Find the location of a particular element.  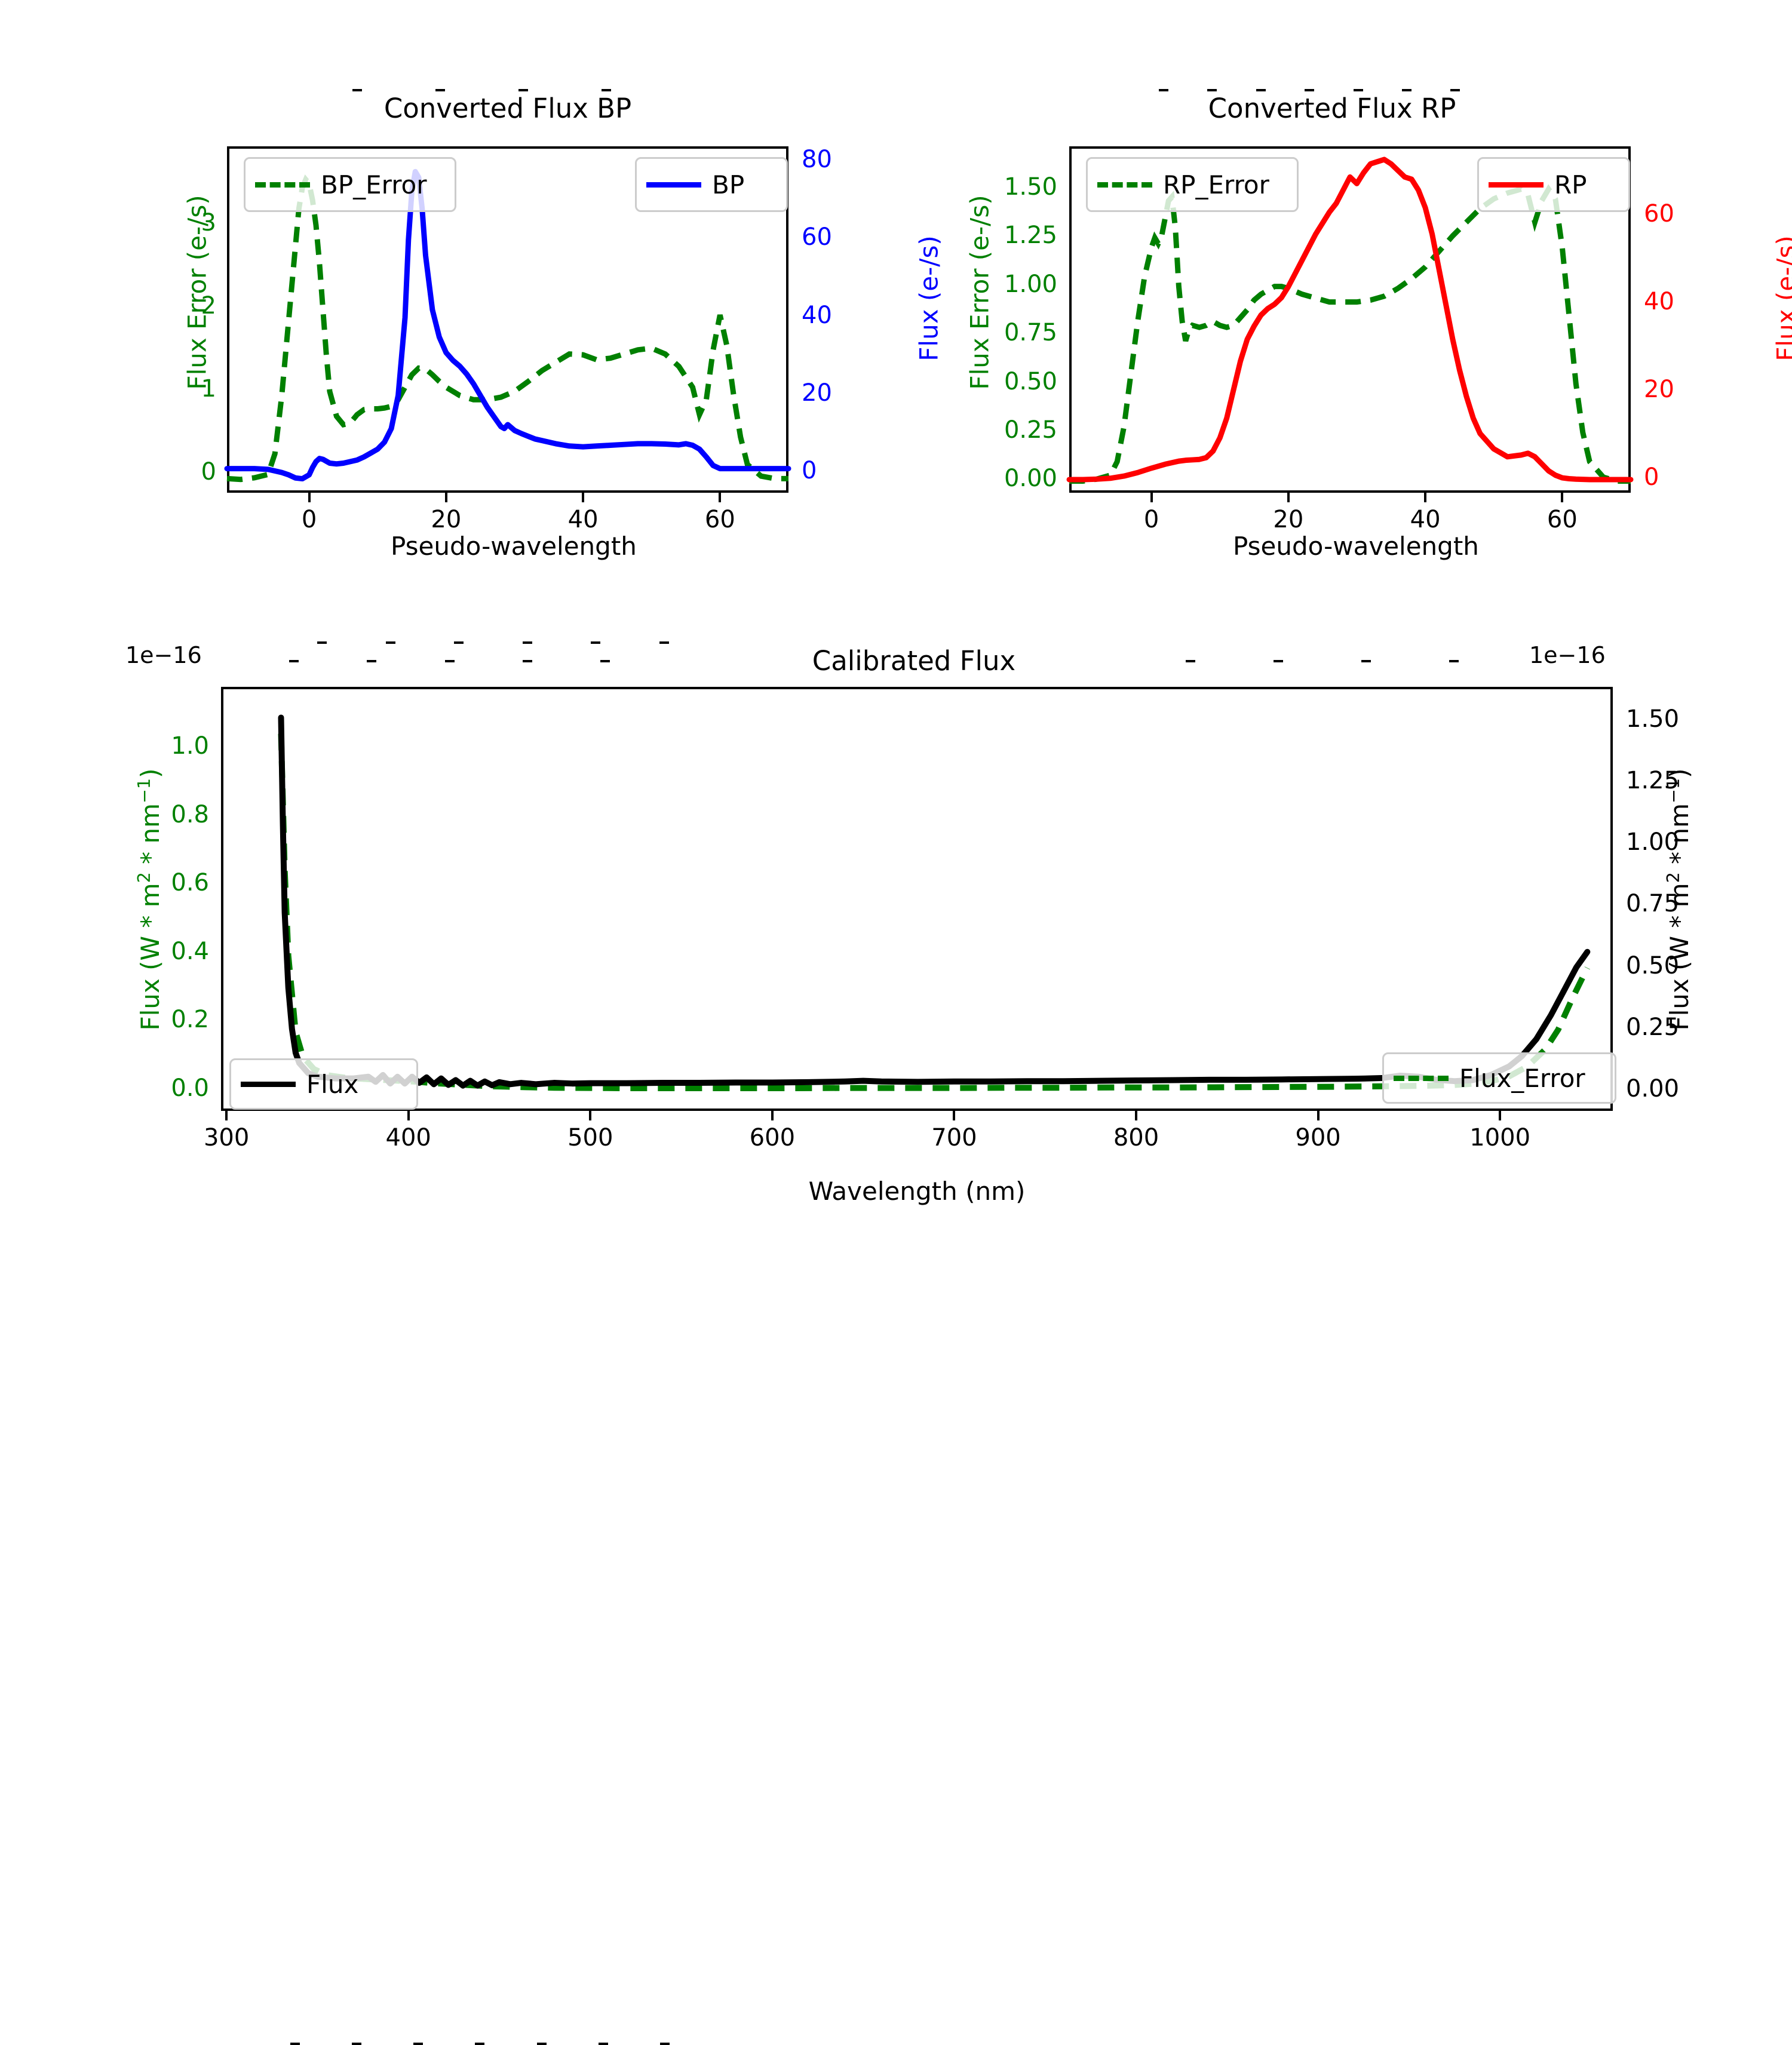

bp-ylabel-left: Flux Error (e-/s) is located at coordinates (198, 292).